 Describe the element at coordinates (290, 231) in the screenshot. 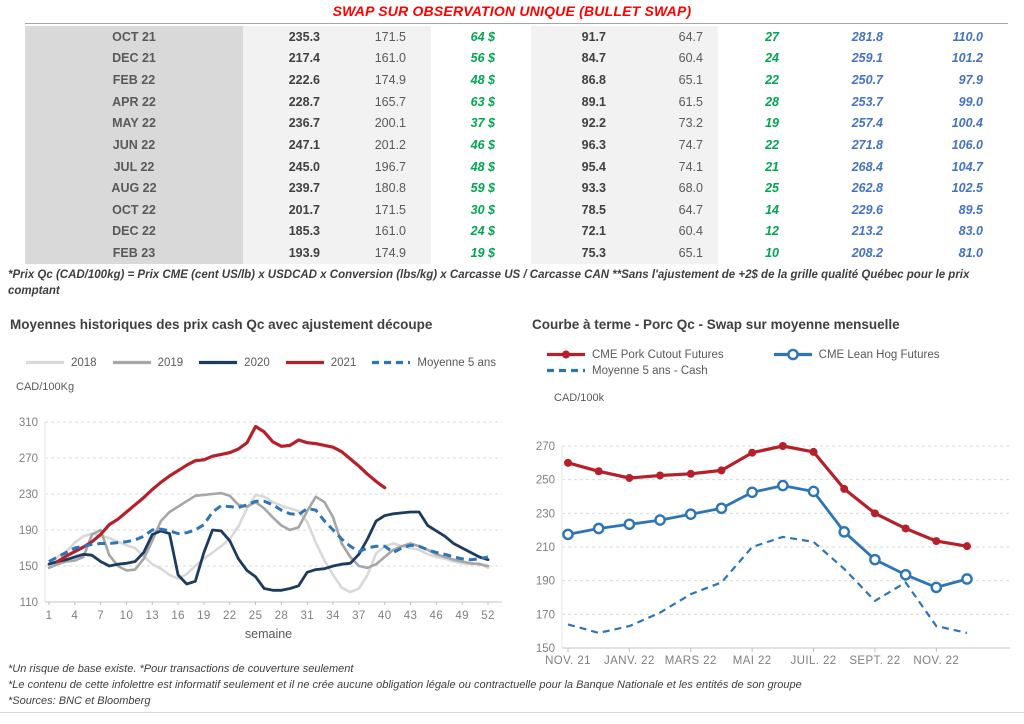

I see `table-cell: 185.3` at that location.